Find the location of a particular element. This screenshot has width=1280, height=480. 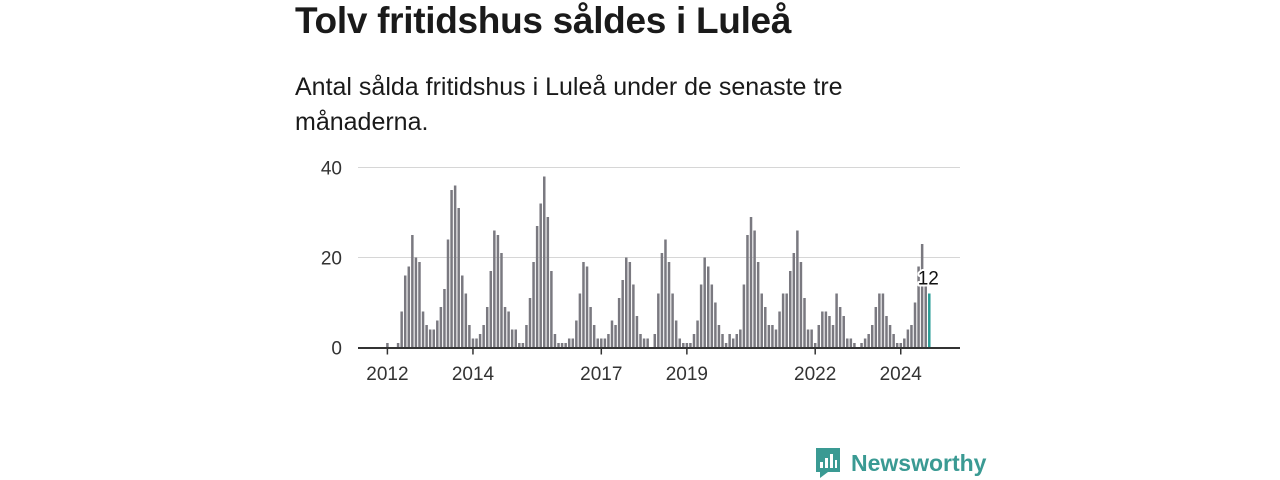

brand-name: Newsworthy is located at coordinates (919, 462).